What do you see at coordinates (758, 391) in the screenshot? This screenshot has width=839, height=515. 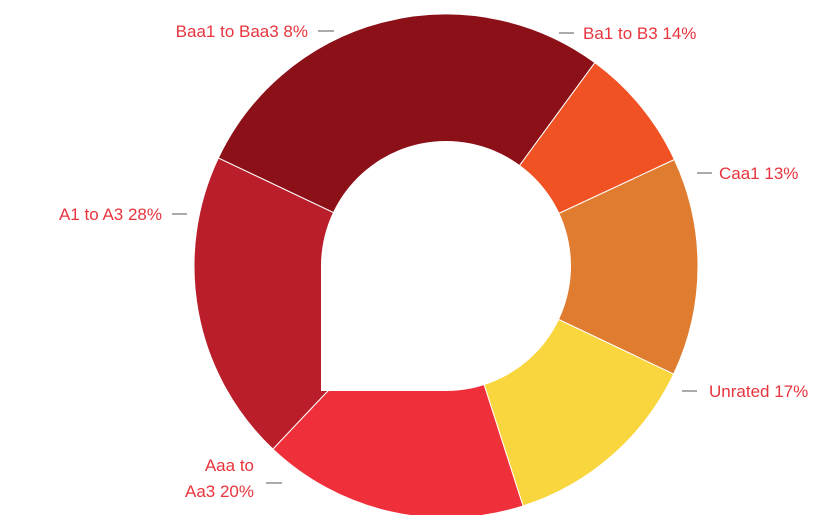 I see `slice-label-unrated: Unrated 17%` at bounding box center [758, 391].